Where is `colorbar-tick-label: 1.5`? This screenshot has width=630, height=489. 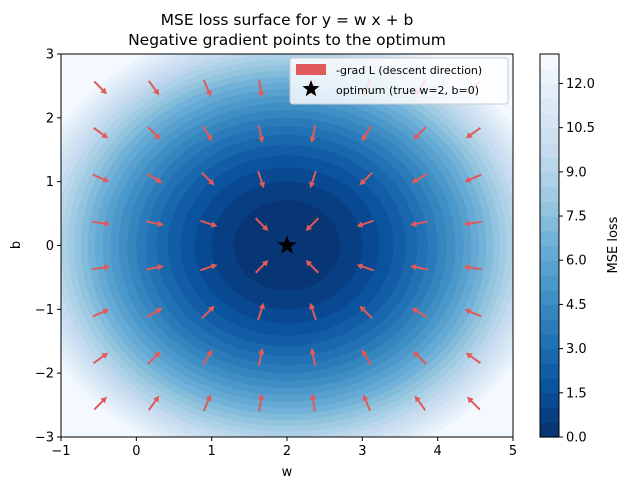 colorbar-tick-label: 1.5 is located at coordinates (576, 393).